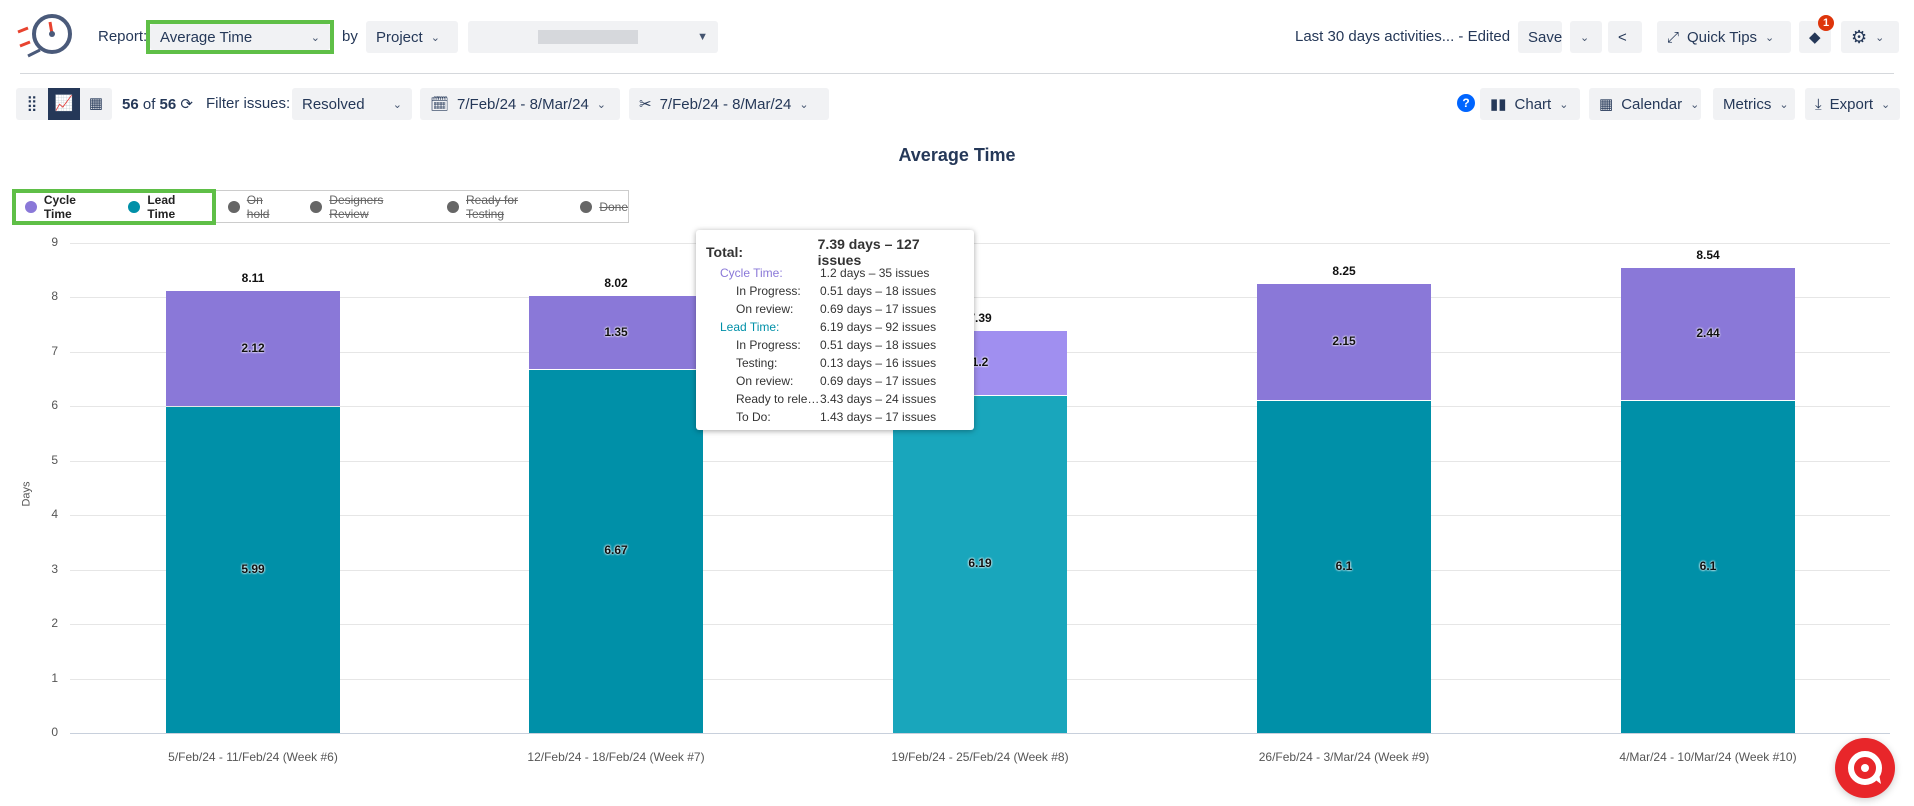 The width and height of the screenshot is (1914, 806). I want to click on legend-label: Ready for Testing, so click(492, 206).